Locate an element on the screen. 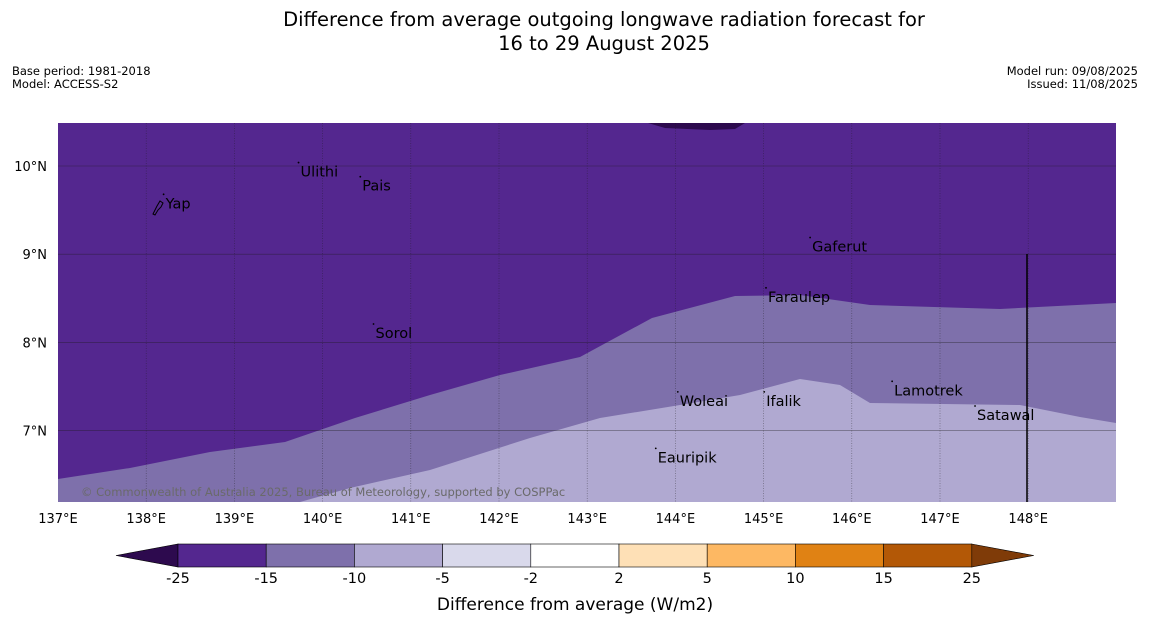 The height and width of the screenshot is (644, 1150). meta-left: Base period: 1981-2018 Model: ACCESS-S2 is located at coordinates (81, 78).